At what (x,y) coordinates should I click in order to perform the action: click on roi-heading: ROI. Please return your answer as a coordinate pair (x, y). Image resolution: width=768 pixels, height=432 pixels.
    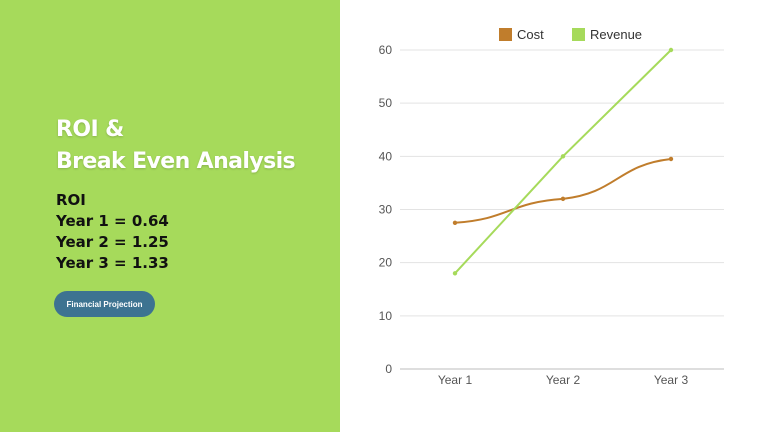
    Looking at the image, I should click on (71, 200).